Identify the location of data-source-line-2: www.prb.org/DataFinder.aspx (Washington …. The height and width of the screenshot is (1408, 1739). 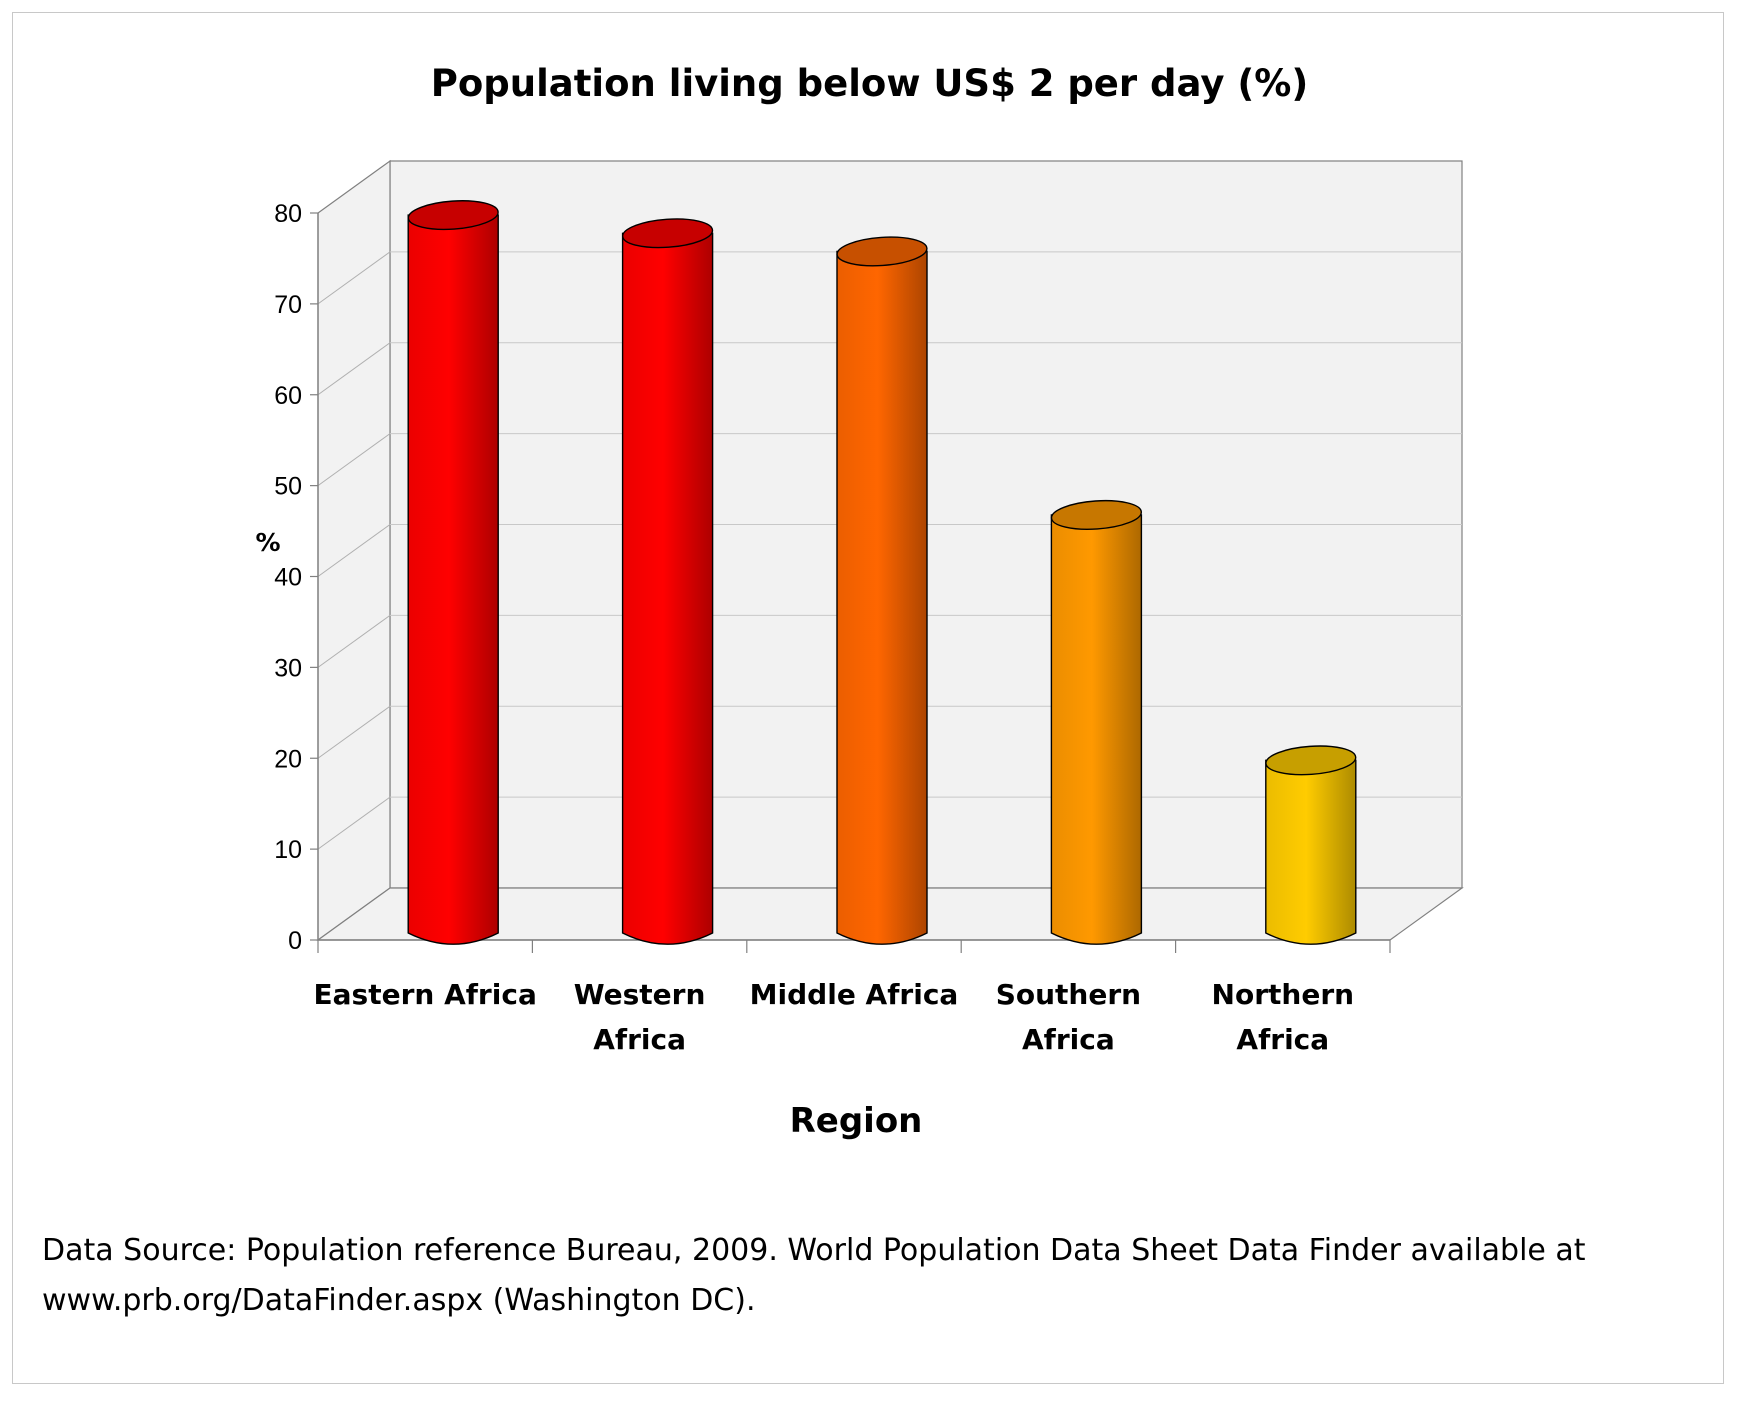
(399, 1300).